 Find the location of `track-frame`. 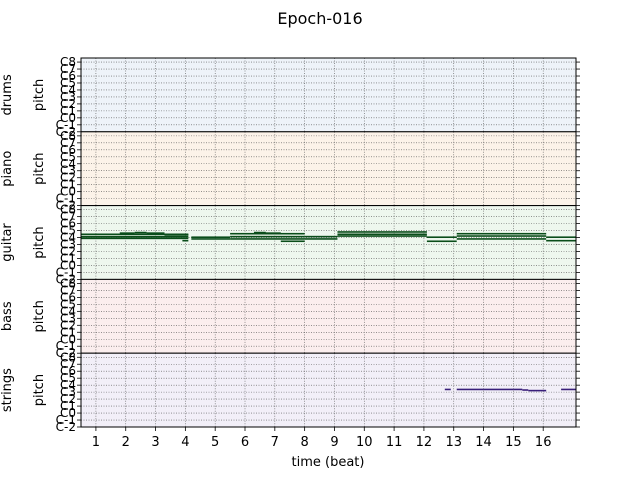

track-frame is located at coordinates (328, 390).